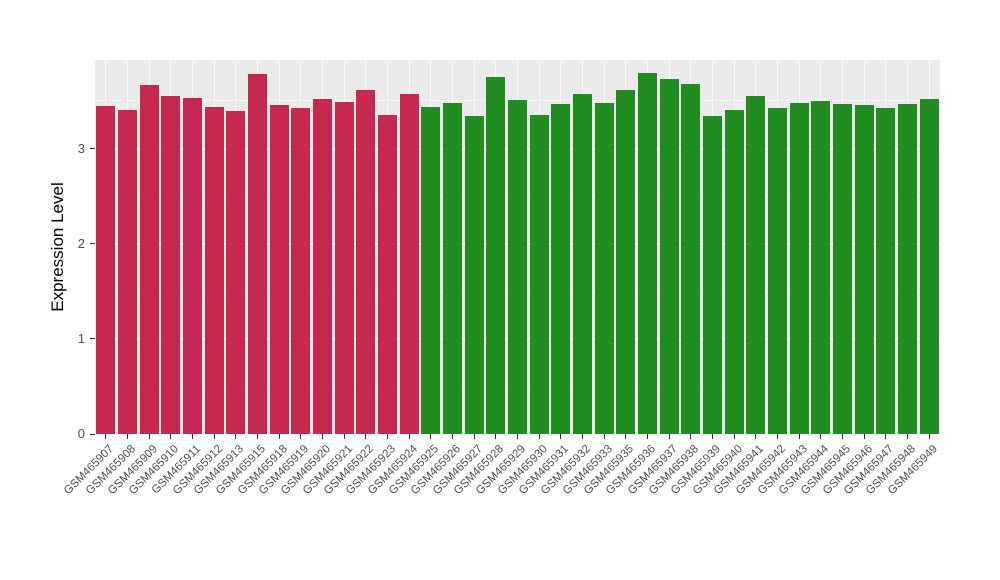  I want to click on bar-GSM465938, so click(691, 258).